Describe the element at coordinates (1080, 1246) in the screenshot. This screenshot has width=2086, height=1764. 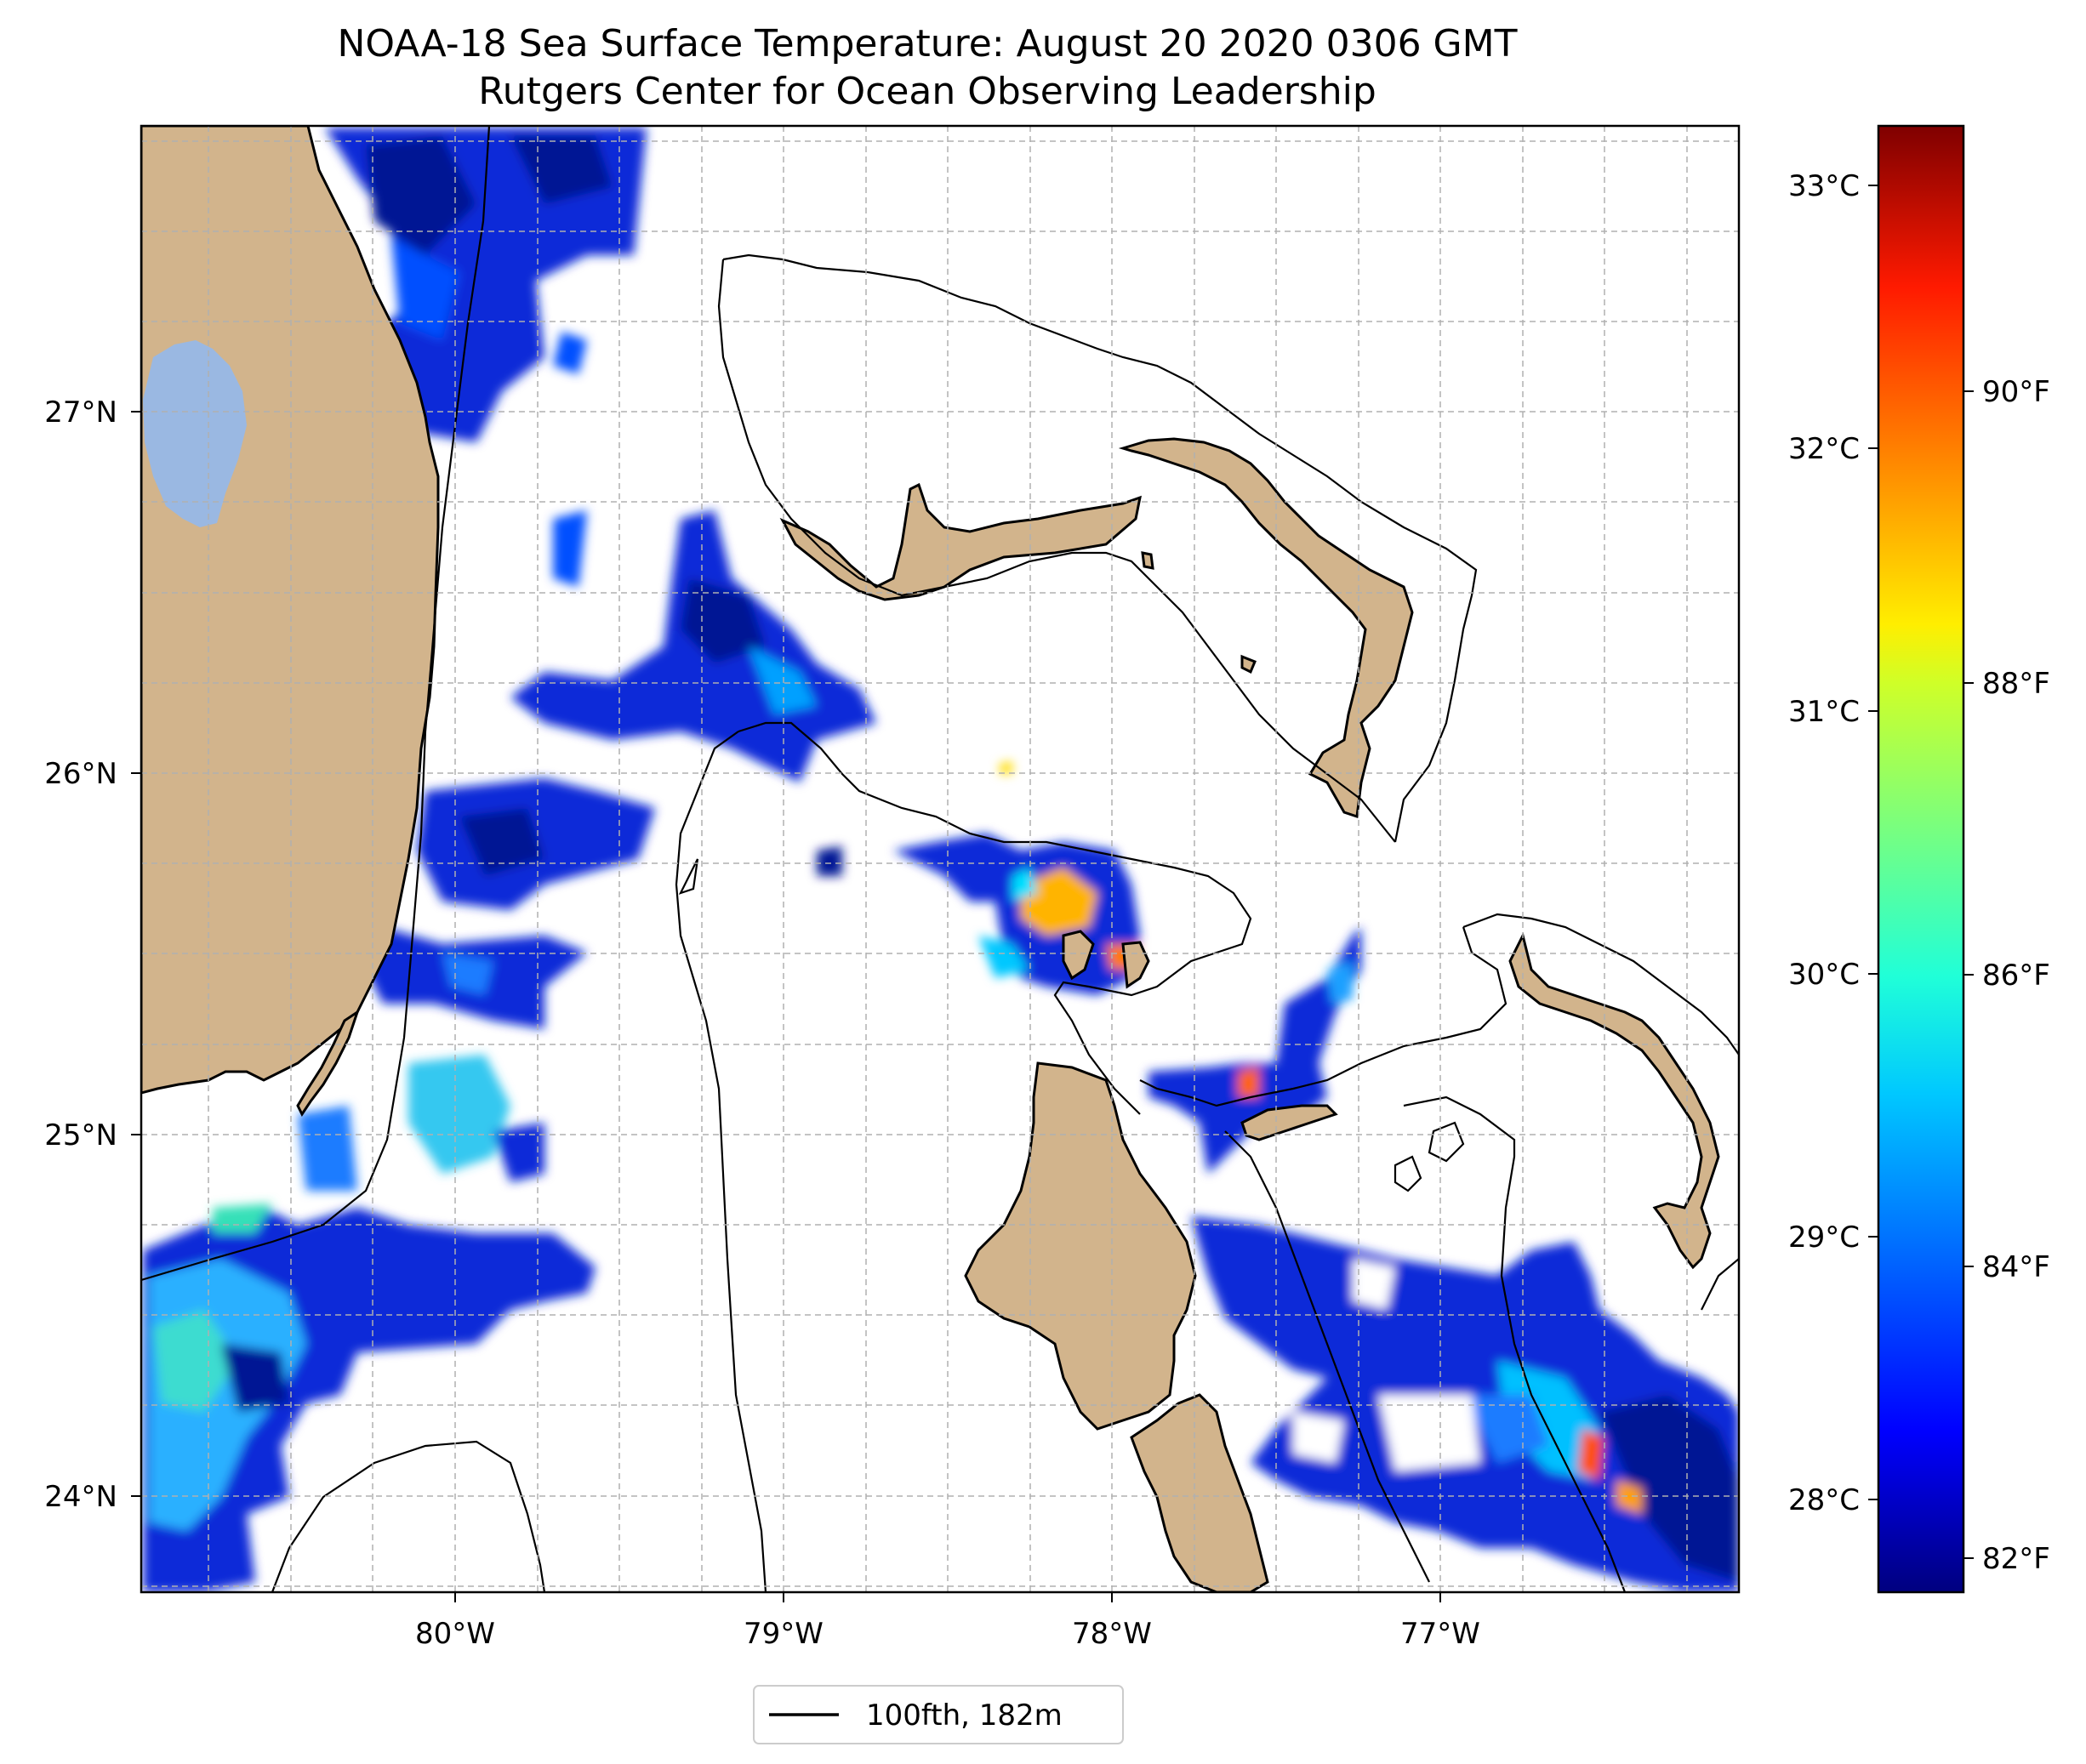
I see `andros-island` at that location.